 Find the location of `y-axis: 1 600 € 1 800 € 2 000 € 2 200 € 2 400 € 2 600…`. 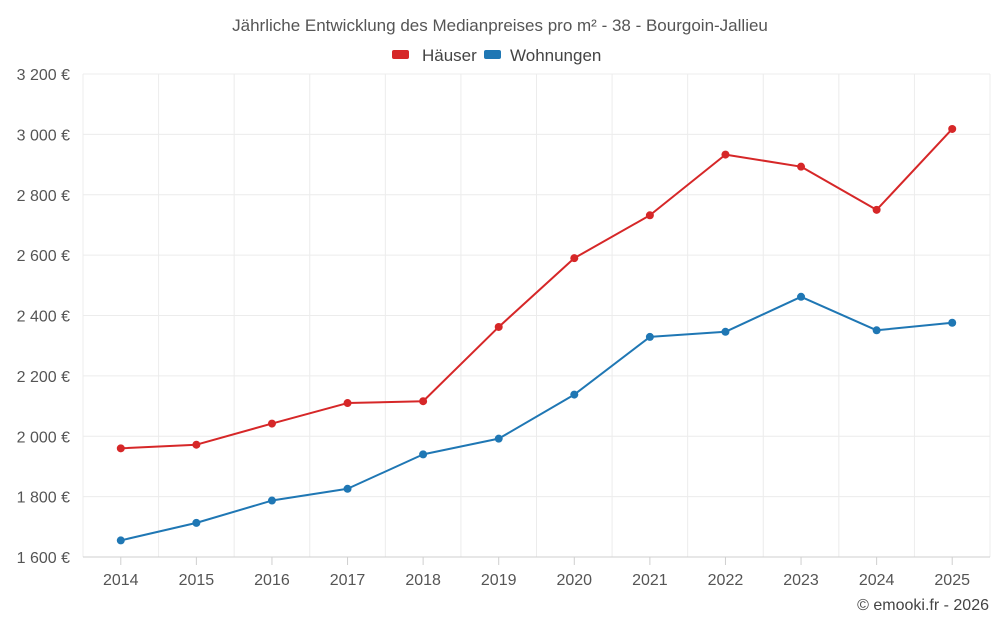

y-axis: 1 600 € 1 800 € 2 000 € 2 200 € 2 400 € 2 600… is located at coordinates (43, 317).